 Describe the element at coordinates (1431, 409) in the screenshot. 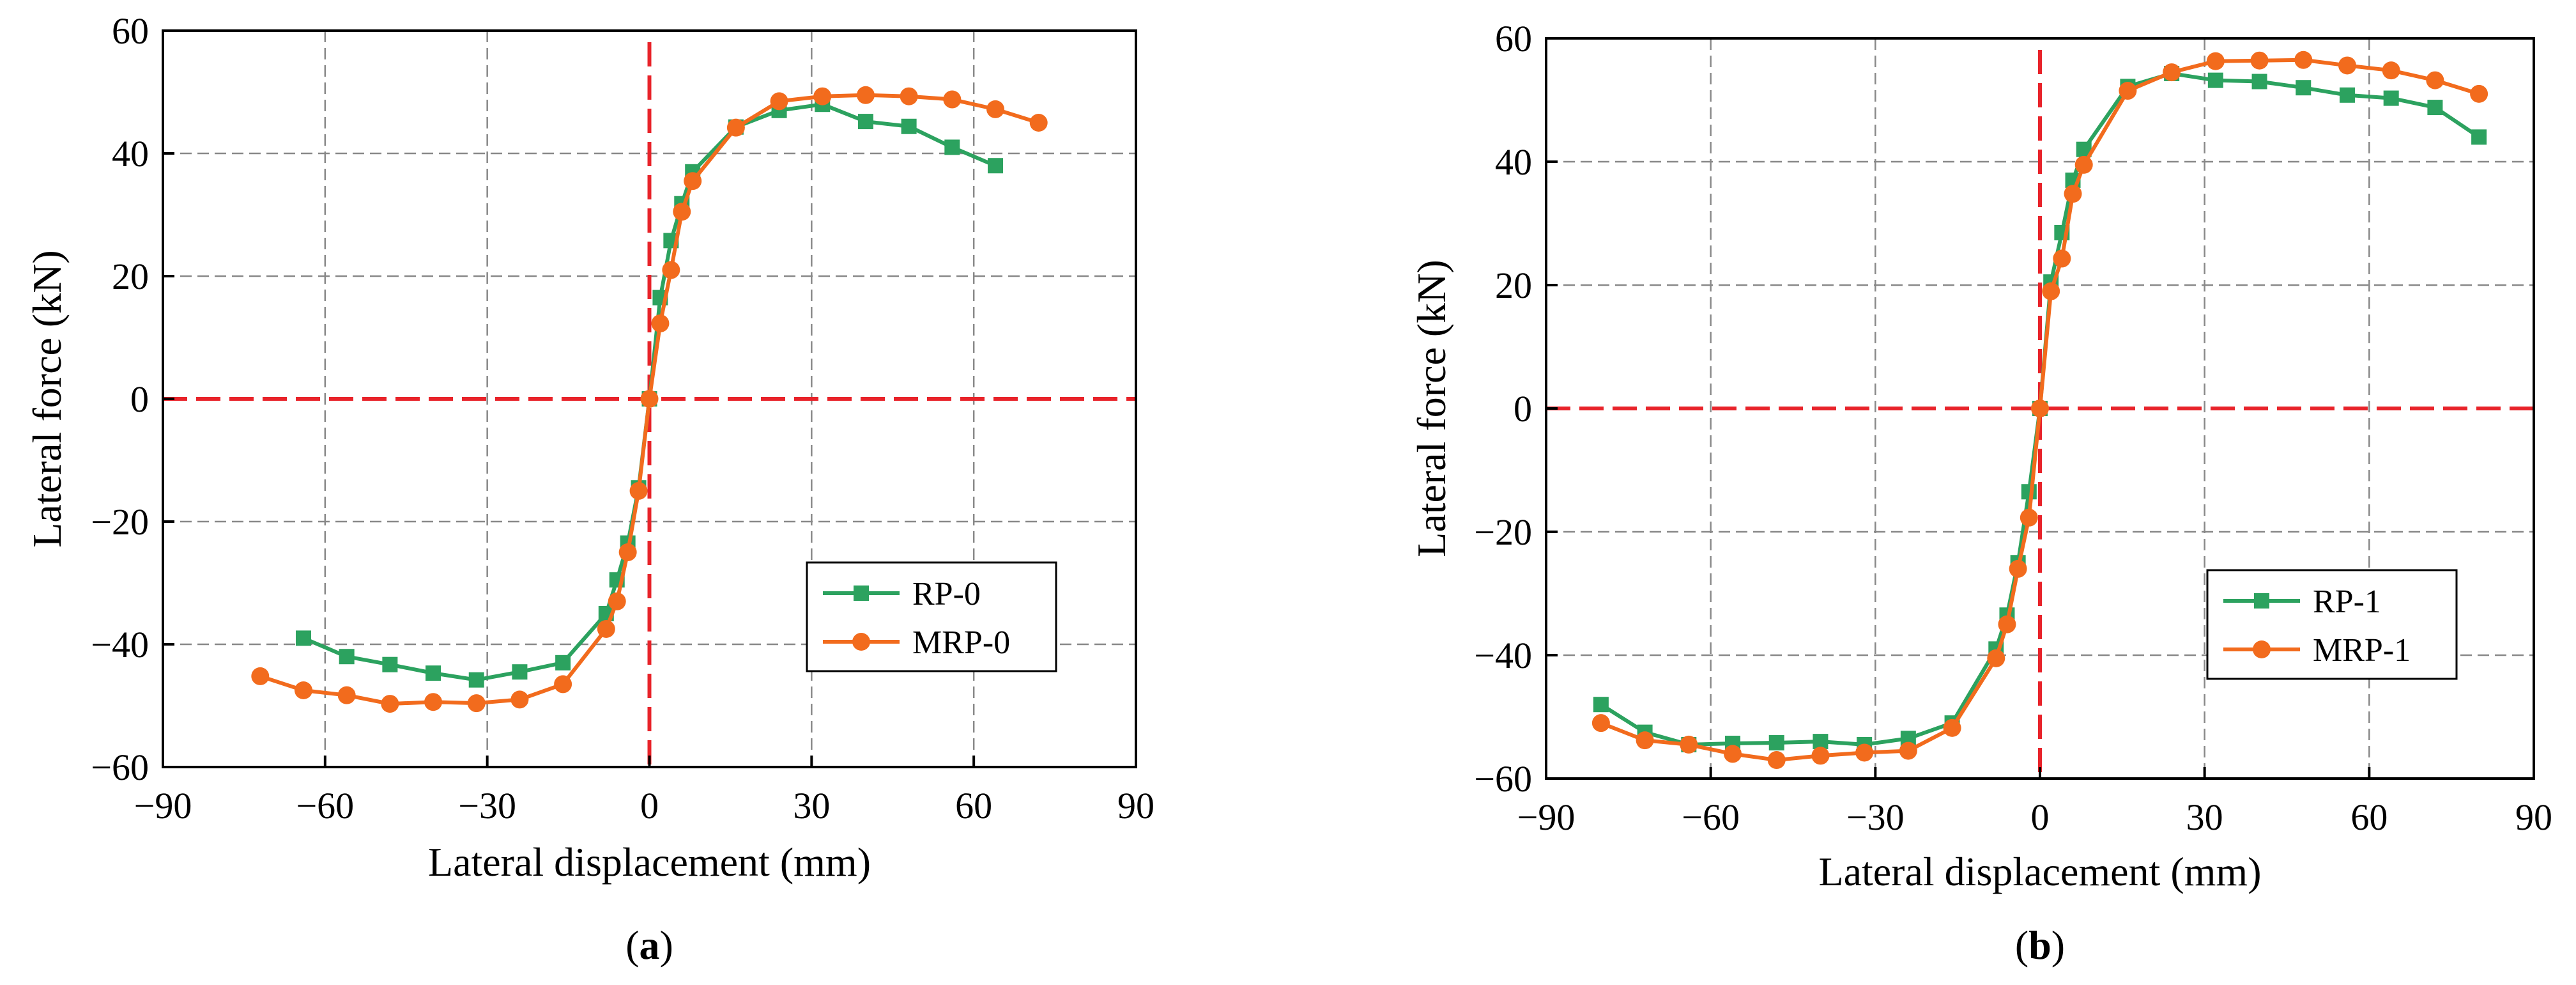

I see `y-axis-label-b: Lateral force (kN)` at that location.